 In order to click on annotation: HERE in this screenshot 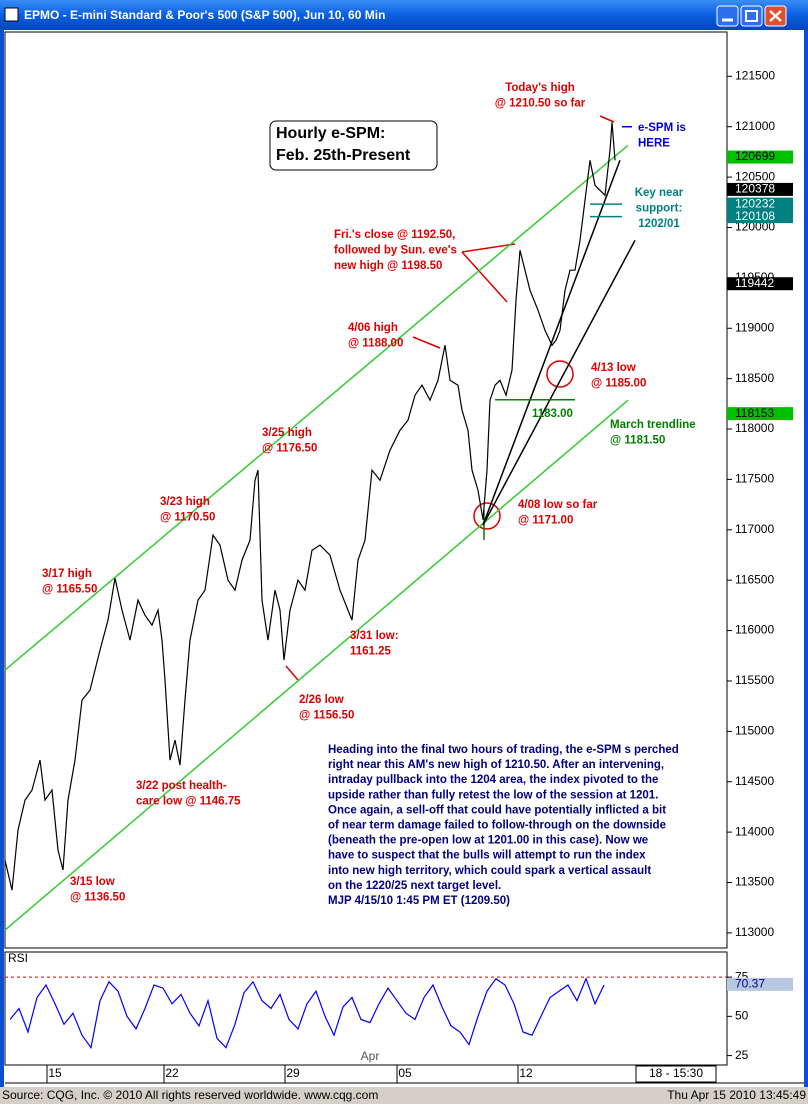, I will do `click(654, 144)`.